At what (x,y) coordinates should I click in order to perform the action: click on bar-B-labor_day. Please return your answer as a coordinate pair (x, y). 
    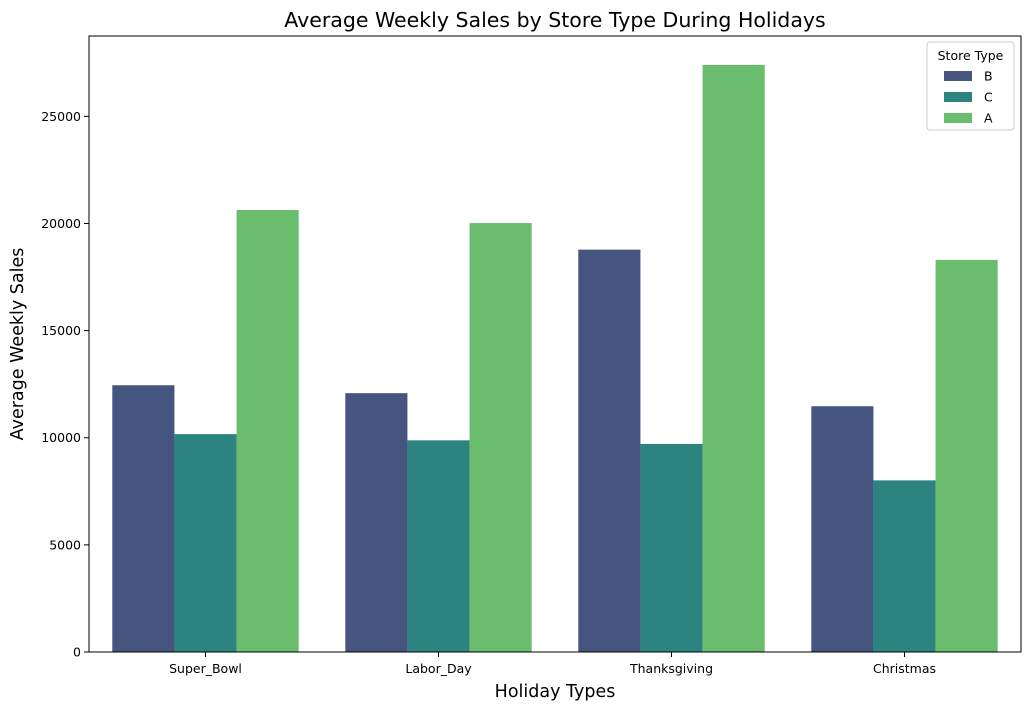
    Looking at the image, I should click on (376, 522).